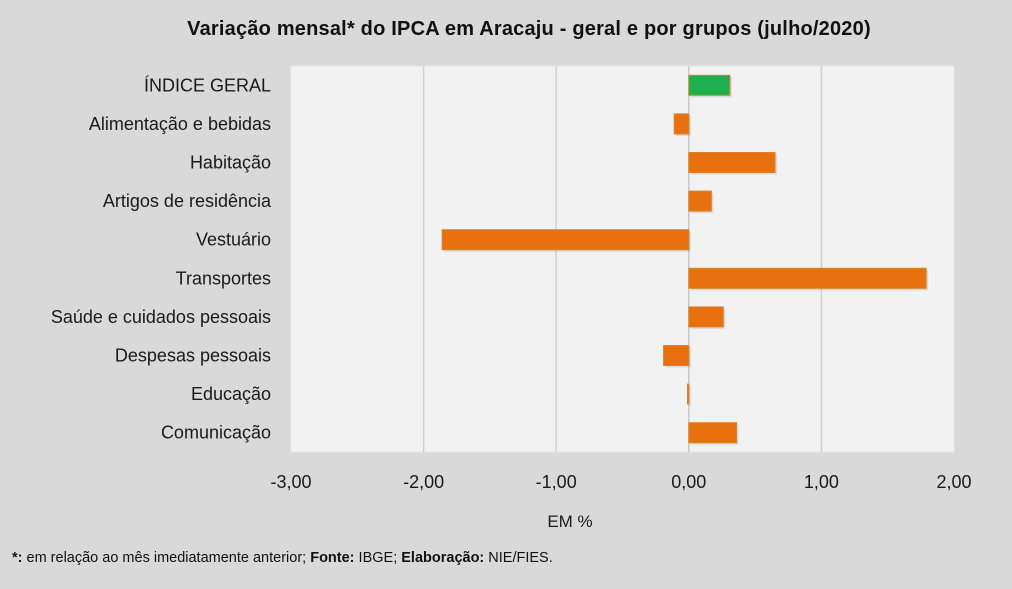 The width and height of the screenshot is (1012, 589). I want to click on category-label: Vestuário, so click(233, 240).